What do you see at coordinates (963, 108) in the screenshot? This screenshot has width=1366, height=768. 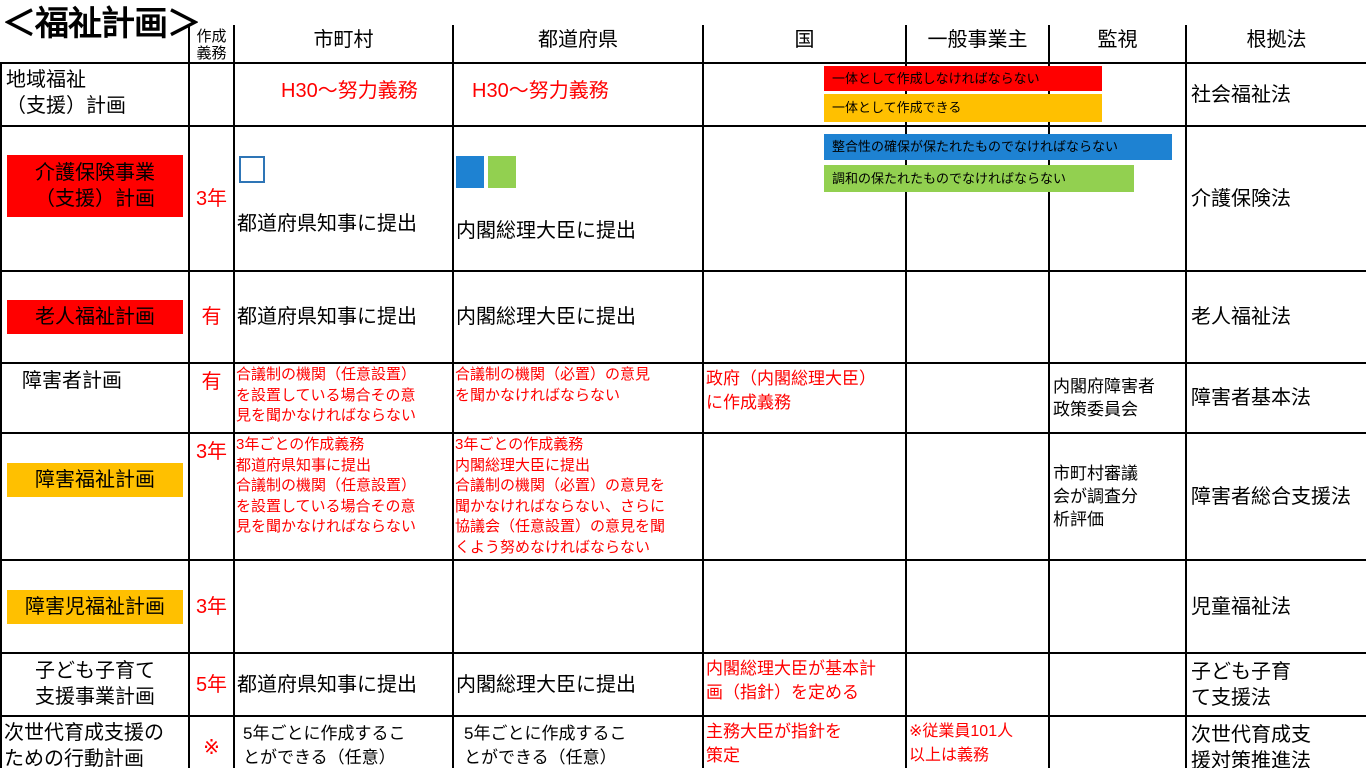 I see `legend-bar-orange: 一体として作成できる` at bounding box center [963, 108].